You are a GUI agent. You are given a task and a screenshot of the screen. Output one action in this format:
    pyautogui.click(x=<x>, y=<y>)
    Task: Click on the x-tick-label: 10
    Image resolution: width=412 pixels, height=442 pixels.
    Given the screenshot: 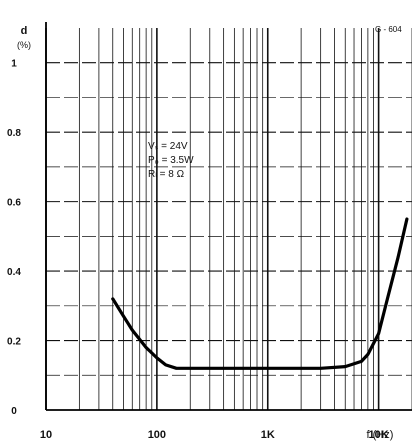 What is the action you would take?
    pyautogui.click(x=46, y=435)
    